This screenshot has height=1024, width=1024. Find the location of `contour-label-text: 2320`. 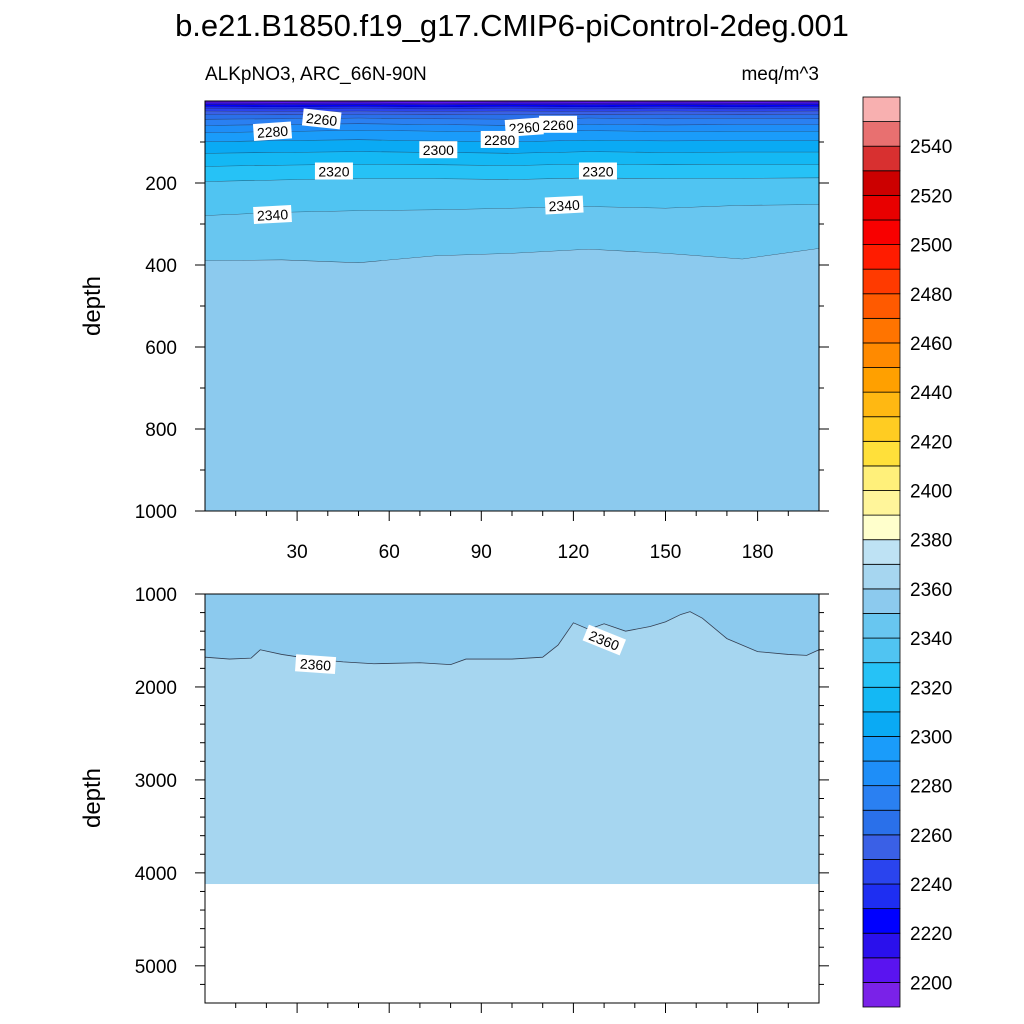

contour-label-text: 2320 is located at coordinates (597, 172).